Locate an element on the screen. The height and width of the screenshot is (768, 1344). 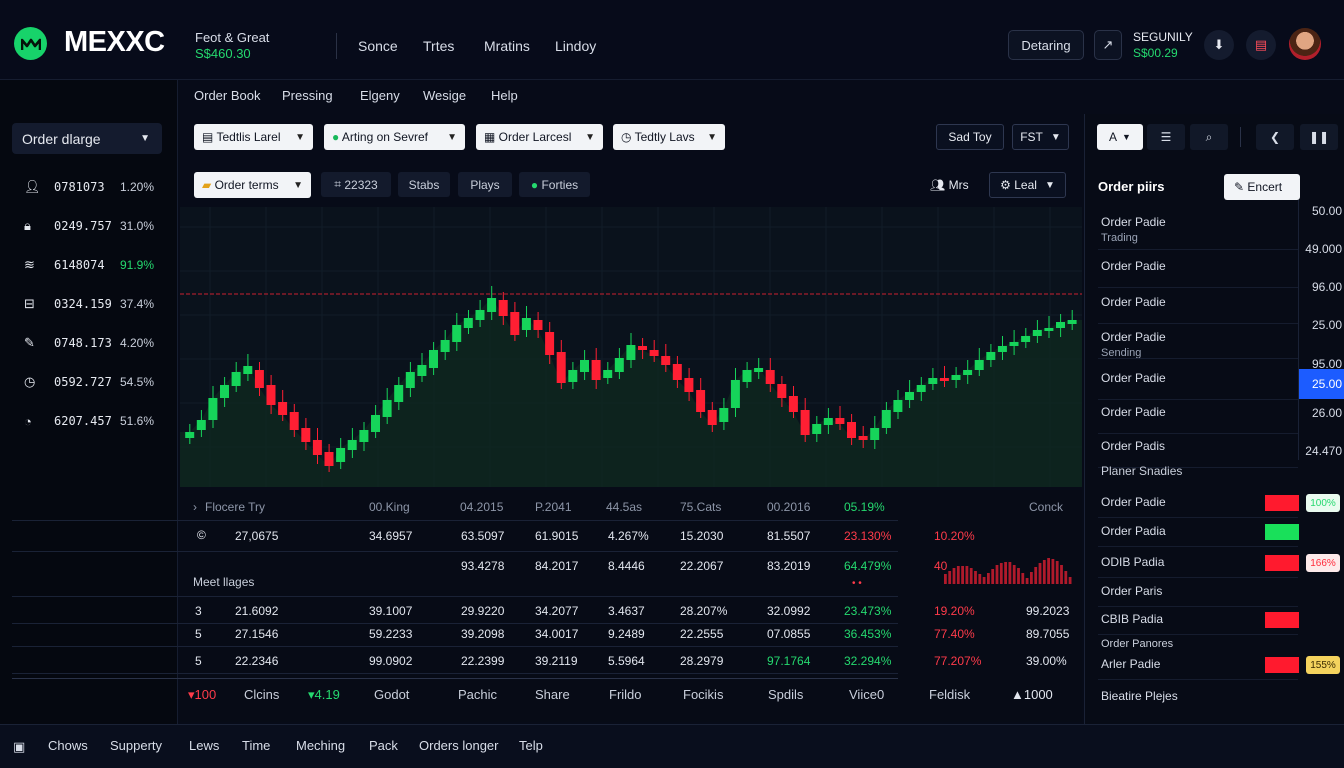
bottom-nav-item: Lews is located at coordinates (204, 745).